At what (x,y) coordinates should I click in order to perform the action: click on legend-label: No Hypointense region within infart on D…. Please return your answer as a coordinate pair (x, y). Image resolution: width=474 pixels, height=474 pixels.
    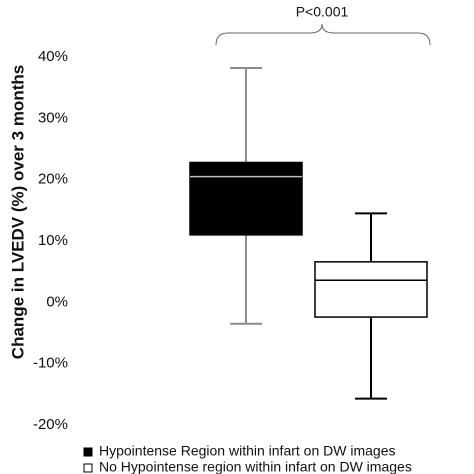
    Looking at the image, I should click on (255, 466).